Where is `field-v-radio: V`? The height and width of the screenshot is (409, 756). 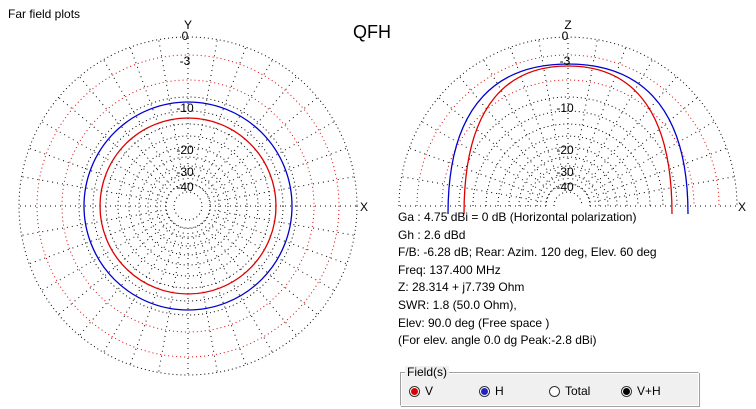 field-v-radio: V is located at coordinates (421, 391).